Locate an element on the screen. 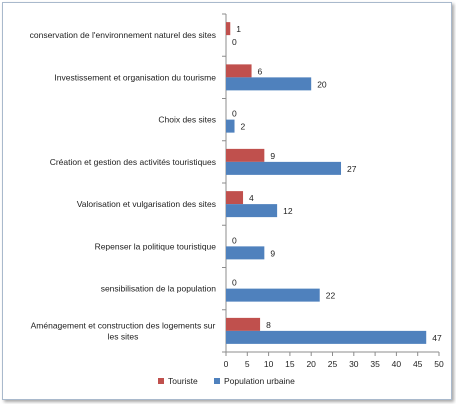 This screenshot has width=456, height=404. x-tick-label: 10 is located at coordinates (269, 364).